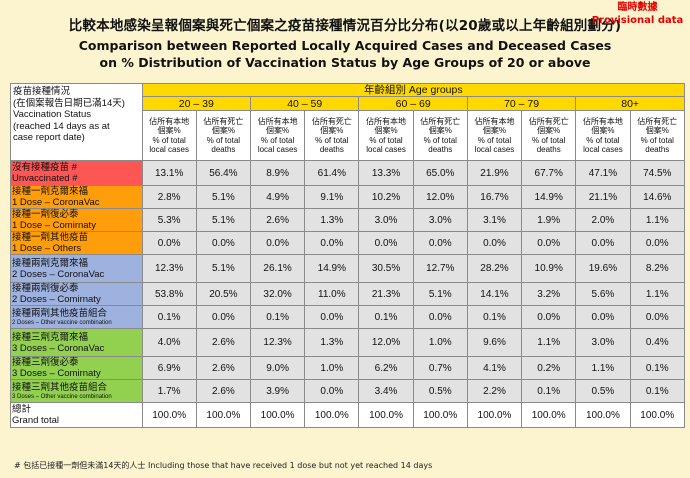 The height and width of the screenshot is (478, 690). Describe the element at coordinates (50, 337) in the screenshot. I see `row-label-zh: 接種三劑克爾來福` at that location.